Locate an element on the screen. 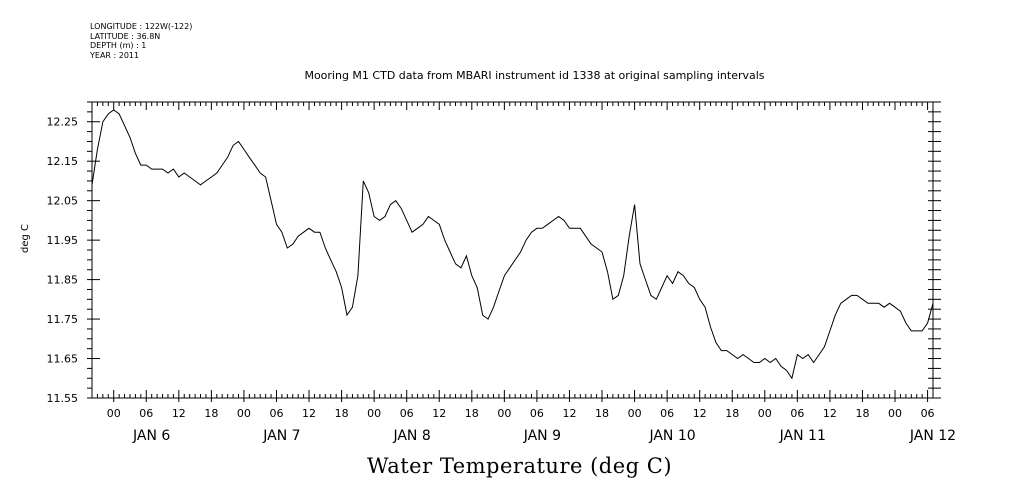 Image resolution: width=1009 pixels, height=504 pixels. y-tick-label: 11.95 is located at coordinates (63, 240).